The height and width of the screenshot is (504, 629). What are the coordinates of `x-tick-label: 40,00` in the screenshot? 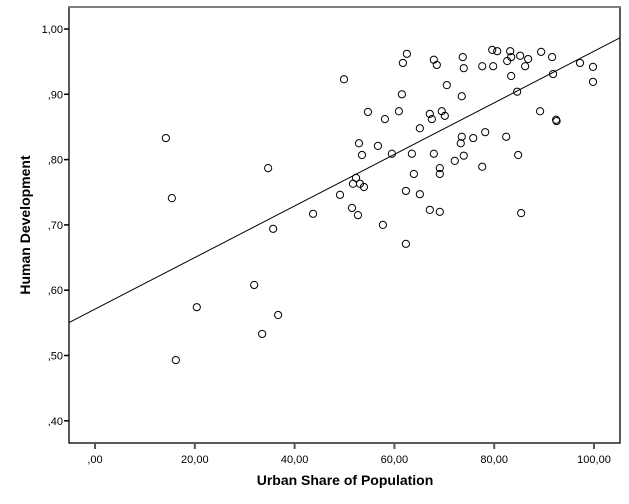 It's located at (295, 460).